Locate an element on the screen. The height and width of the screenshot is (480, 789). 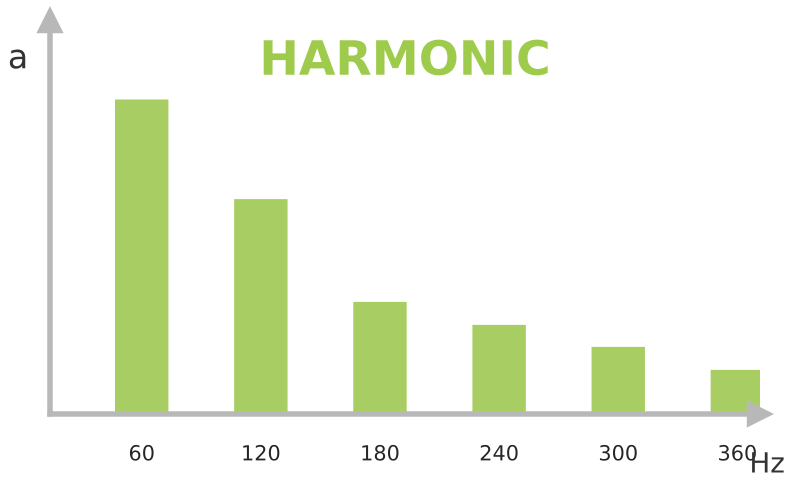
x-tick-label: 60 is located at coordinates (142, 452).